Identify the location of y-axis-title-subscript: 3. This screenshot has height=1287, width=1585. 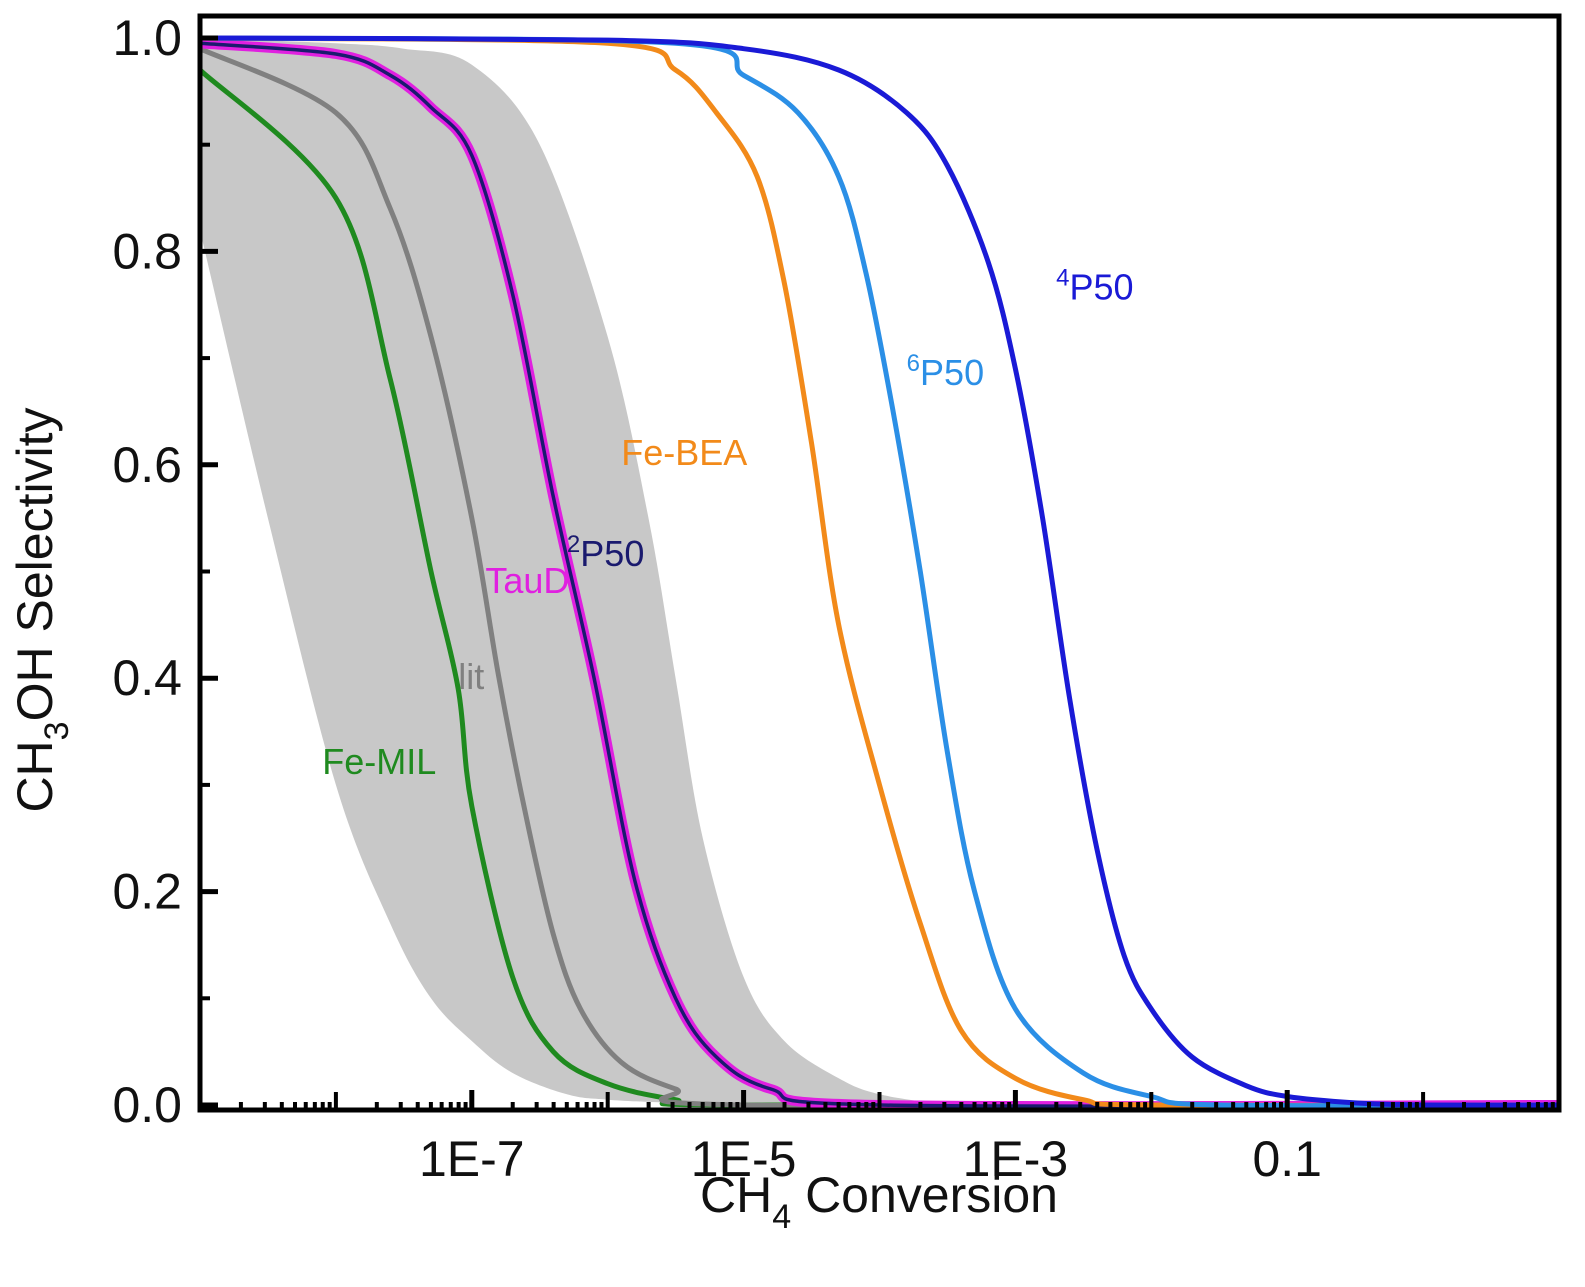
(57, 730).